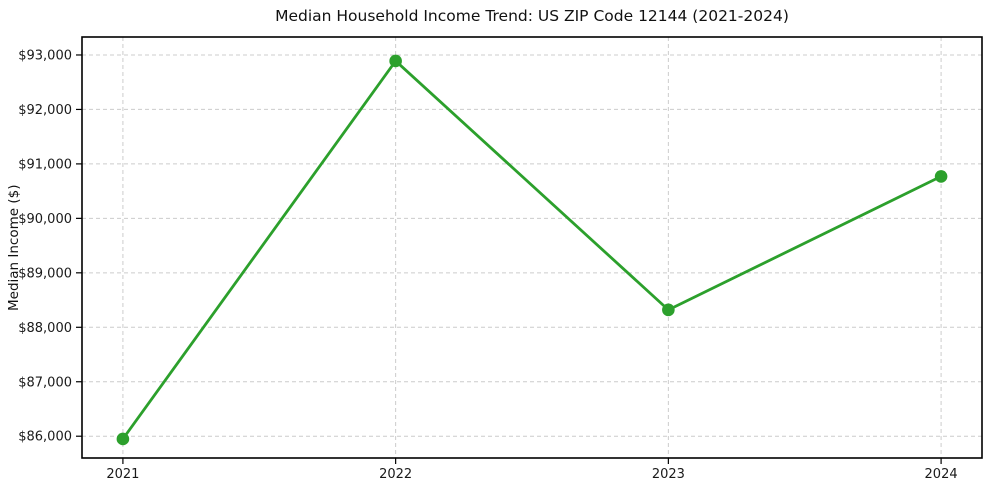 The width and height of the screenshot is (989, 490). What do you see at coordinates (45, 328) in the screenshot?
I see `y-tick-label: $88,000` at bounding box center [45, 328].